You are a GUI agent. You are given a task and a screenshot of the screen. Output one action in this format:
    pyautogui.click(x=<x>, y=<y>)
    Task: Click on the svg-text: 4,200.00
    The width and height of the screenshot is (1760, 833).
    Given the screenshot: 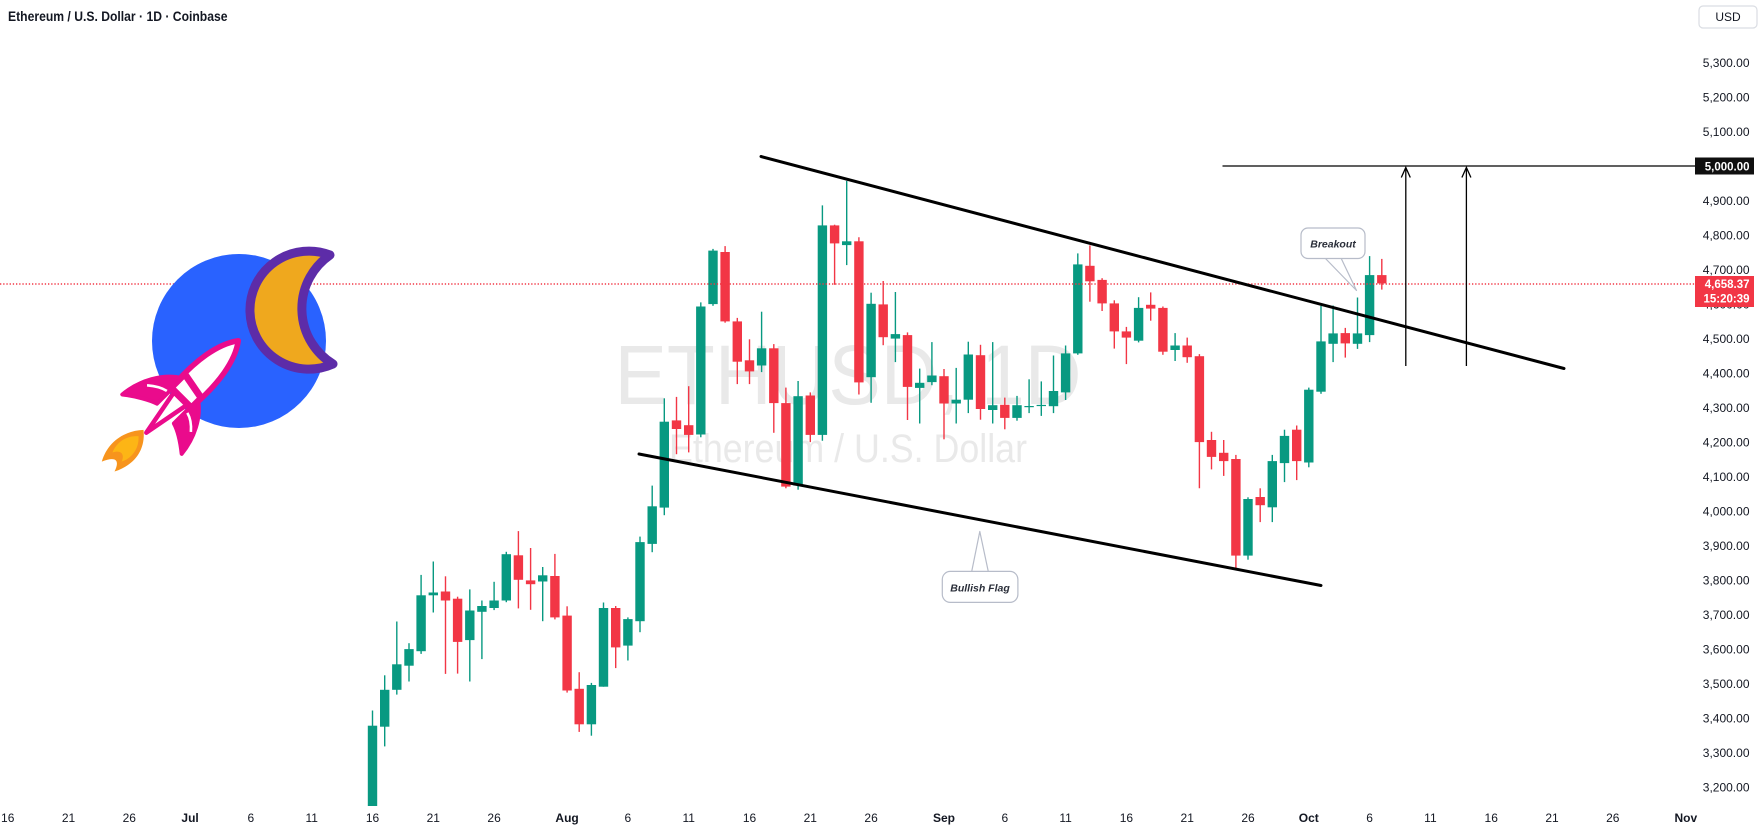 What is the action you would take?
    pyautogui.click(x=1726, y=442)
    